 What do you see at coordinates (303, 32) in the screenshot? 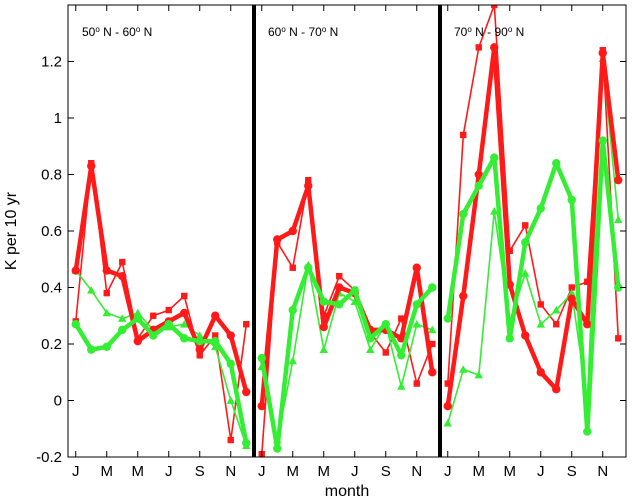
I see `panel-title: 60o N - 70o N` at bounding box center [303, 32].